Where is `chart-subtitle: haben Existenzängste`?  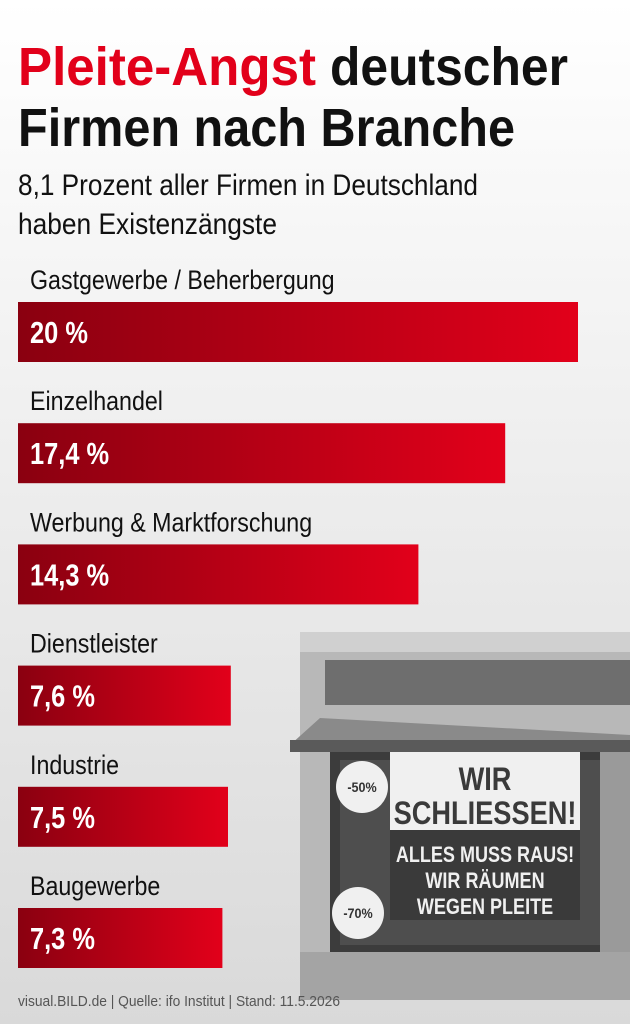
chart-subtitle: haben Existenzängste is located at coordinates (147, 224).